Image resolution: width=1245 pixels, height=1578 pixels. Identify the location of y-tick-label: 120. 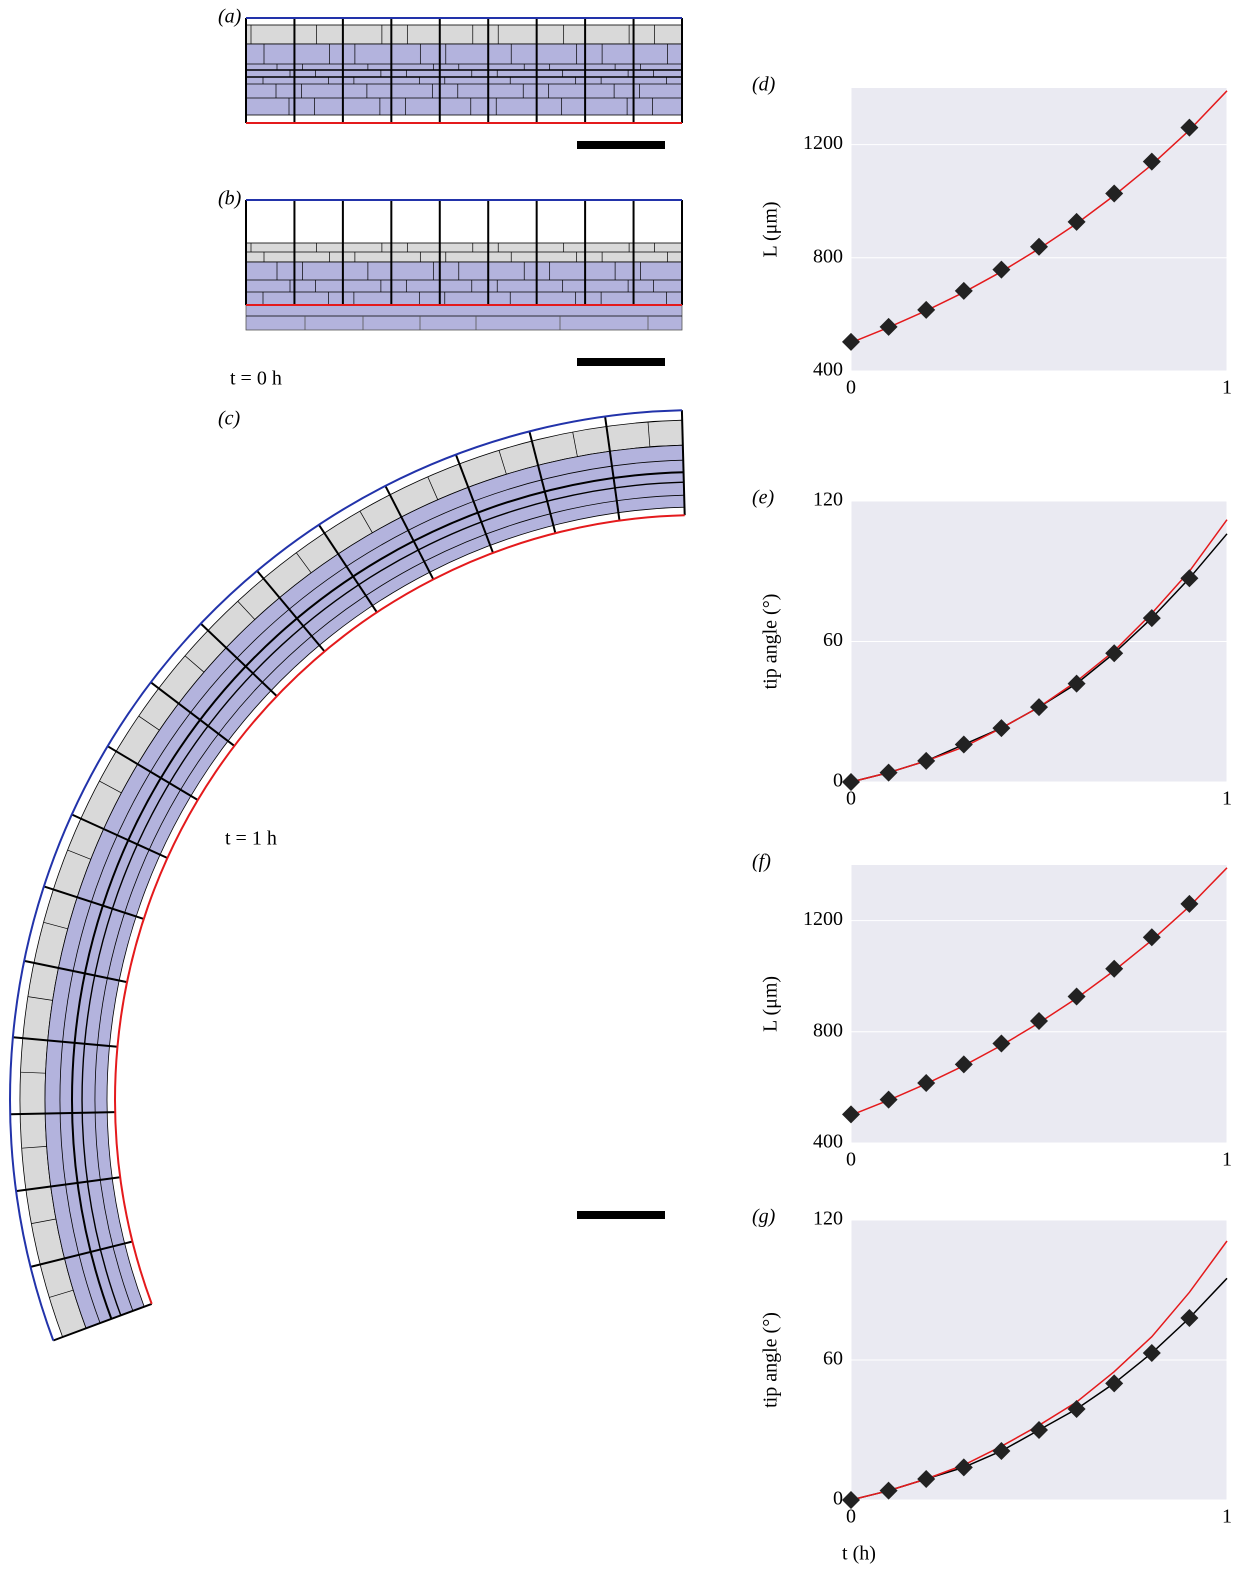
(828, 1219).